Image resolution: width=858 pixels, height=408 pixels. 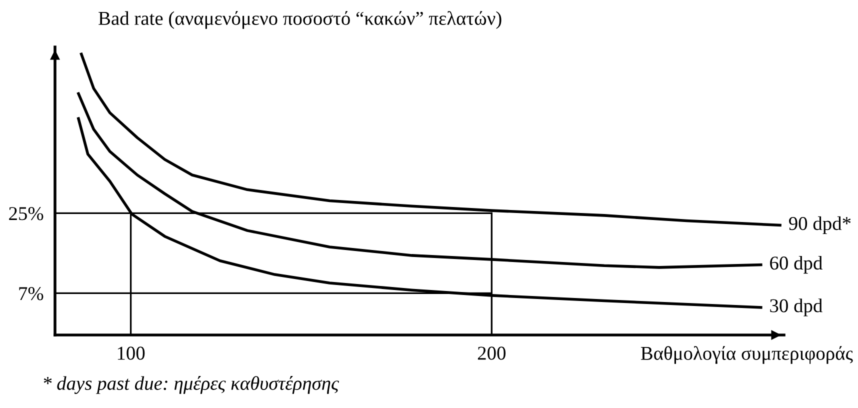 What do you see at coordinates (131, 353) in the screenshot?
I see `x-tick-label: 100` at bounding box center [131, 353].